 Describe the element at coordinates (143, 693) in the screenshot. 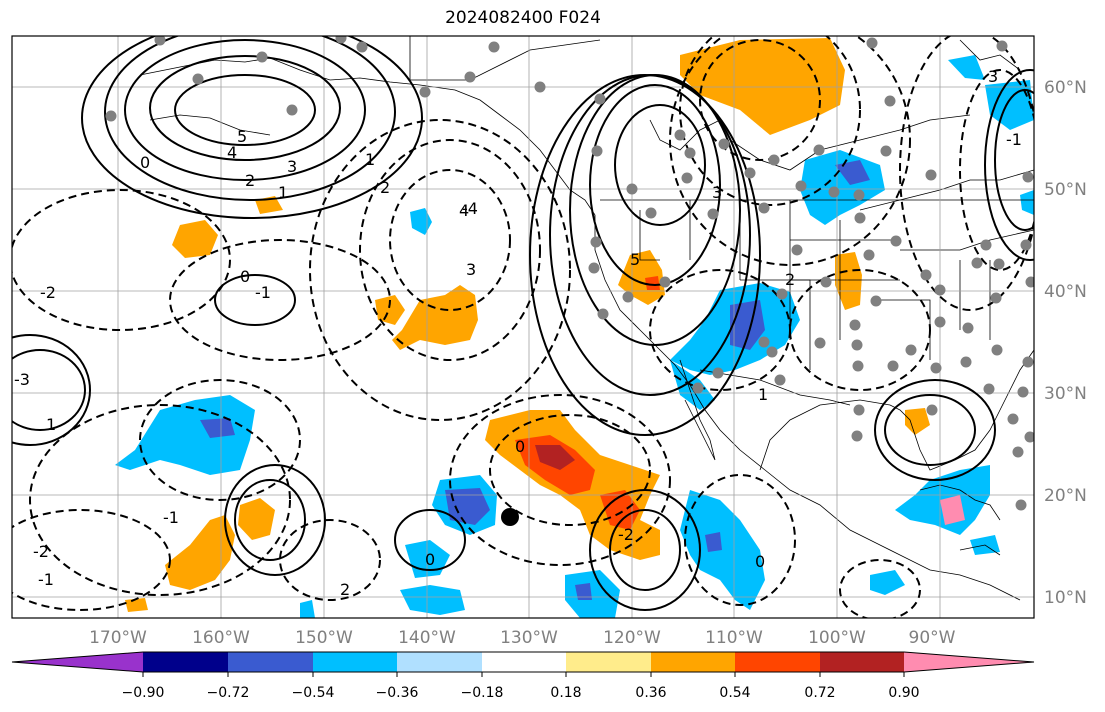

I see `colorbar-label: −0.90` at that location.